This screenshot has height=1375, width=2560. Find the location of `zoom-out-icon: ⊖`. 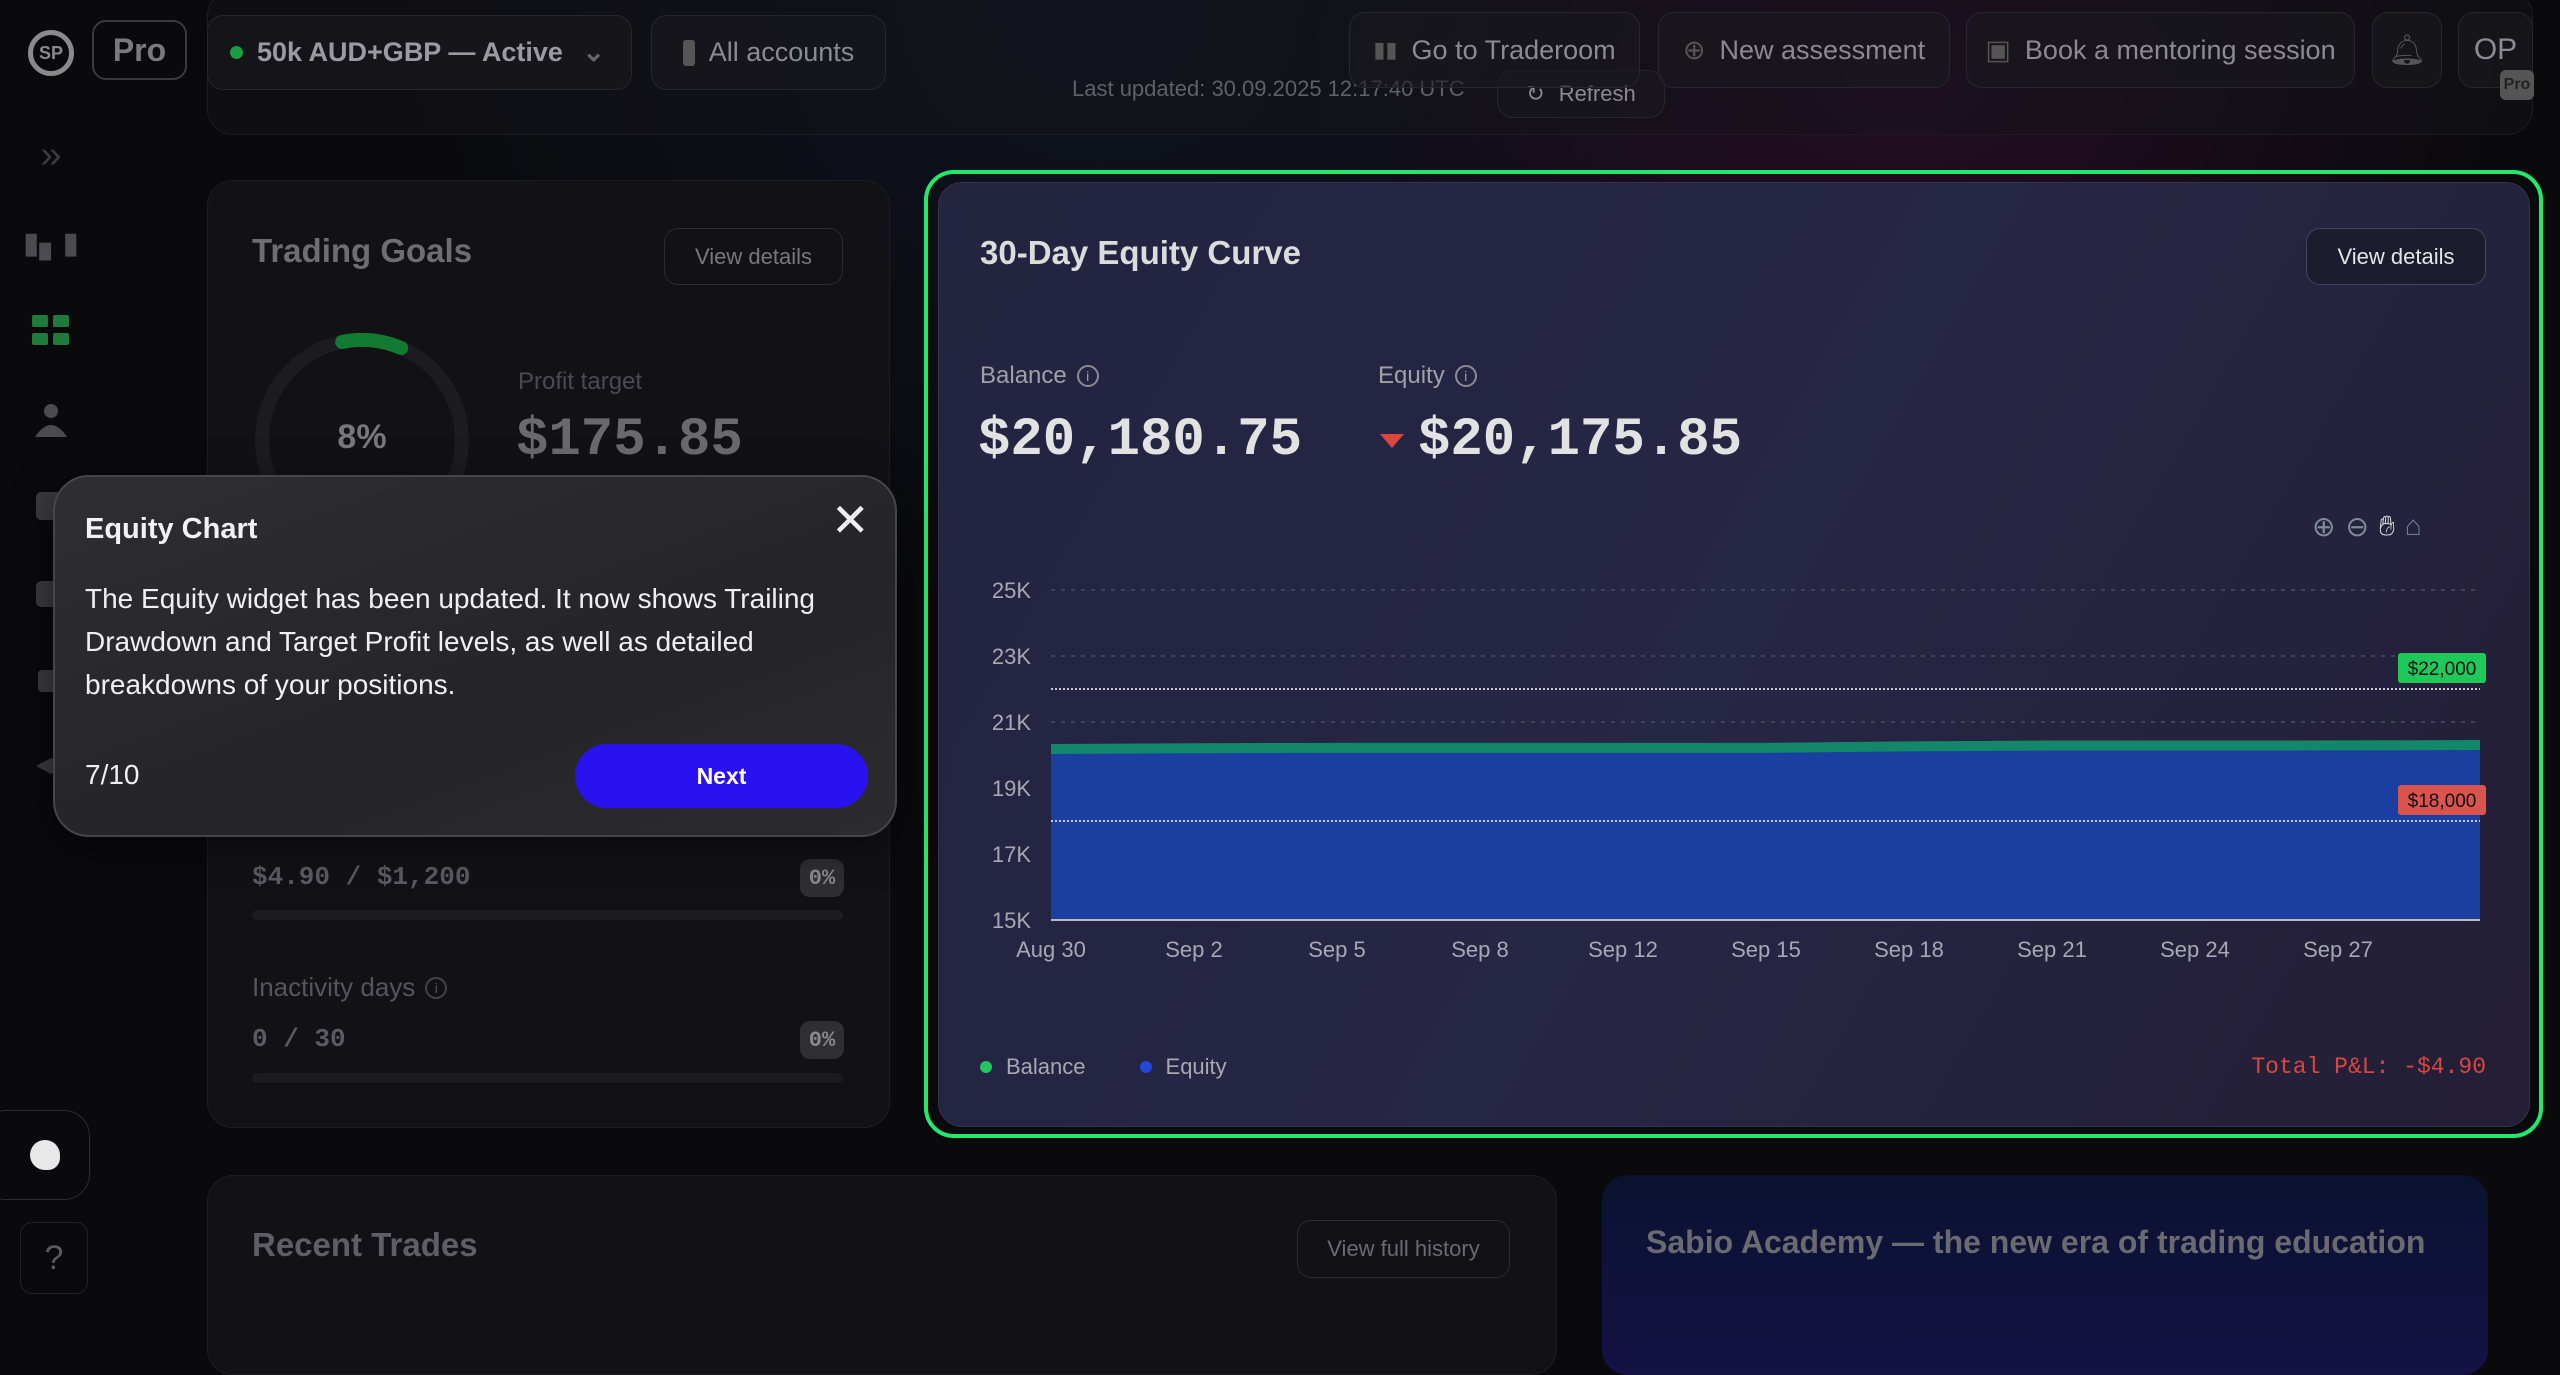

zoom-out-icon: ⊖ is located at coordinates (2357, 526).